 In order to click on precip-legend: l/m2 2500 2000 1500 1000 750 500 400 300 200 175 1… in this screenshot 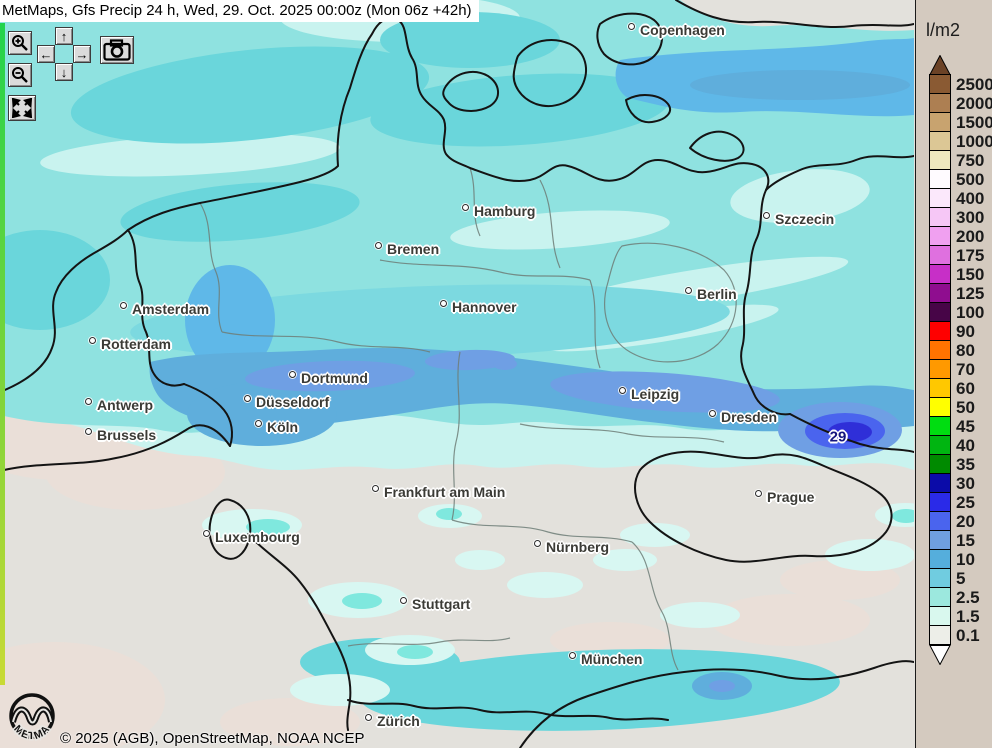, I will do `click(953, 374)`.